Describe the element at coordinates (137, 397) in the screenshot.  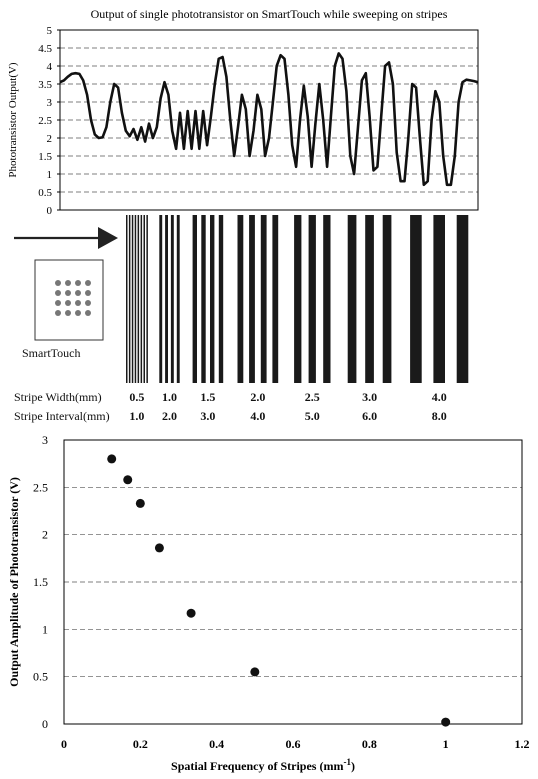
I see `stripe-width-value: 0.5` at that location.